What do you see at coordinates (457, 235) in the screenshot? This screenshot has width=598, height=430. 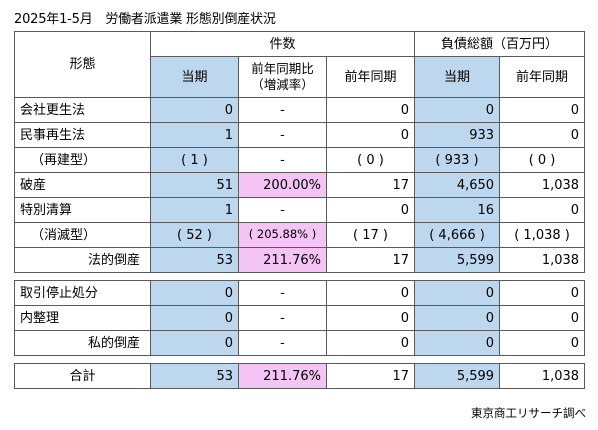 I see `cell-debt: ( 4,666 )` at bounding box center [457, 235].